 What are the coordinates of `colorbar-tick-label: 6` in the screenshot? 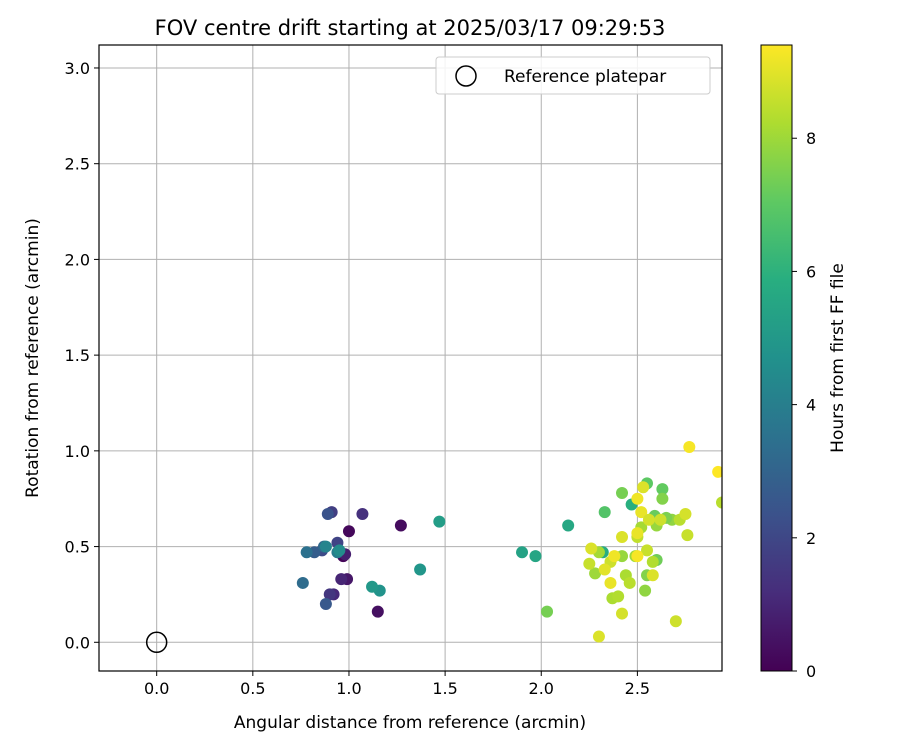 It's located at (811, 271).